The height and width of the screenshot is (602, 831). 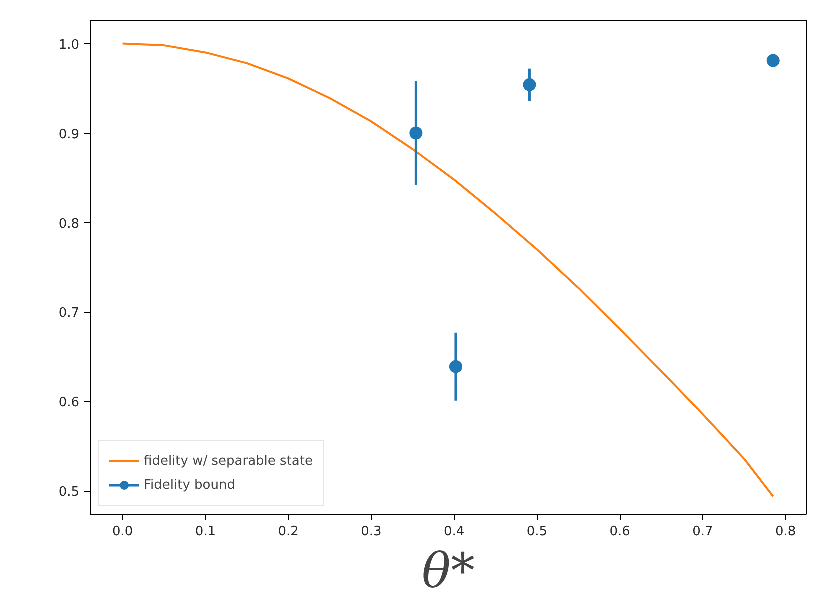 I want to click on x-tick-label: 0.0, so click(x=123, y=532).